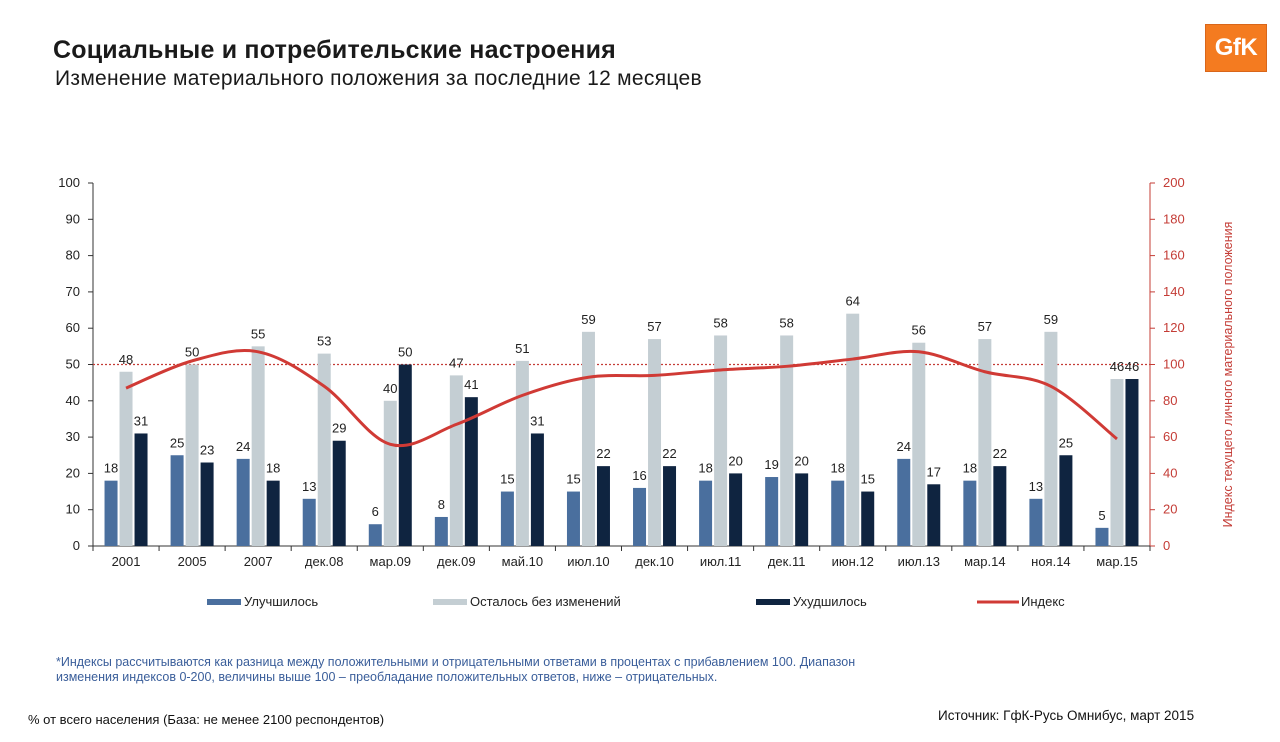 This screenshot has height=742, width=1280. What do you see at coordinates (919, 561) in the screenshot?
I see `x-tick-label: июл.13` at bounding box center [919, 561].